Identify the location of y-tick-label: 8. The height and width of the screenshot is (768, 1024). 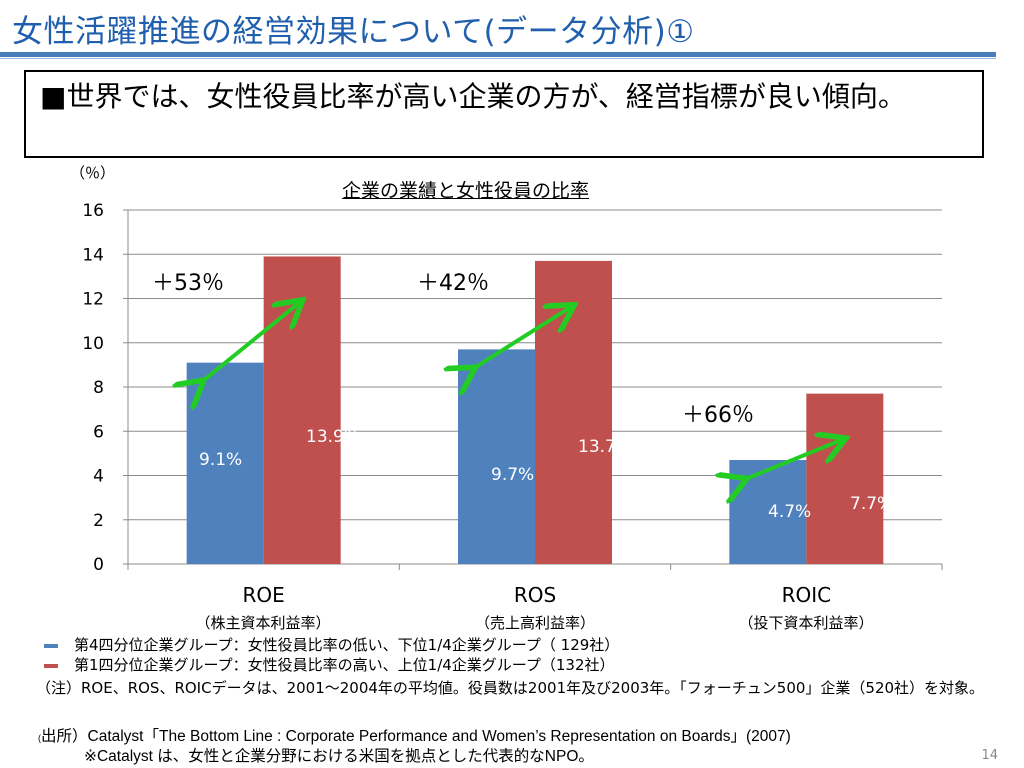
(98, 388).